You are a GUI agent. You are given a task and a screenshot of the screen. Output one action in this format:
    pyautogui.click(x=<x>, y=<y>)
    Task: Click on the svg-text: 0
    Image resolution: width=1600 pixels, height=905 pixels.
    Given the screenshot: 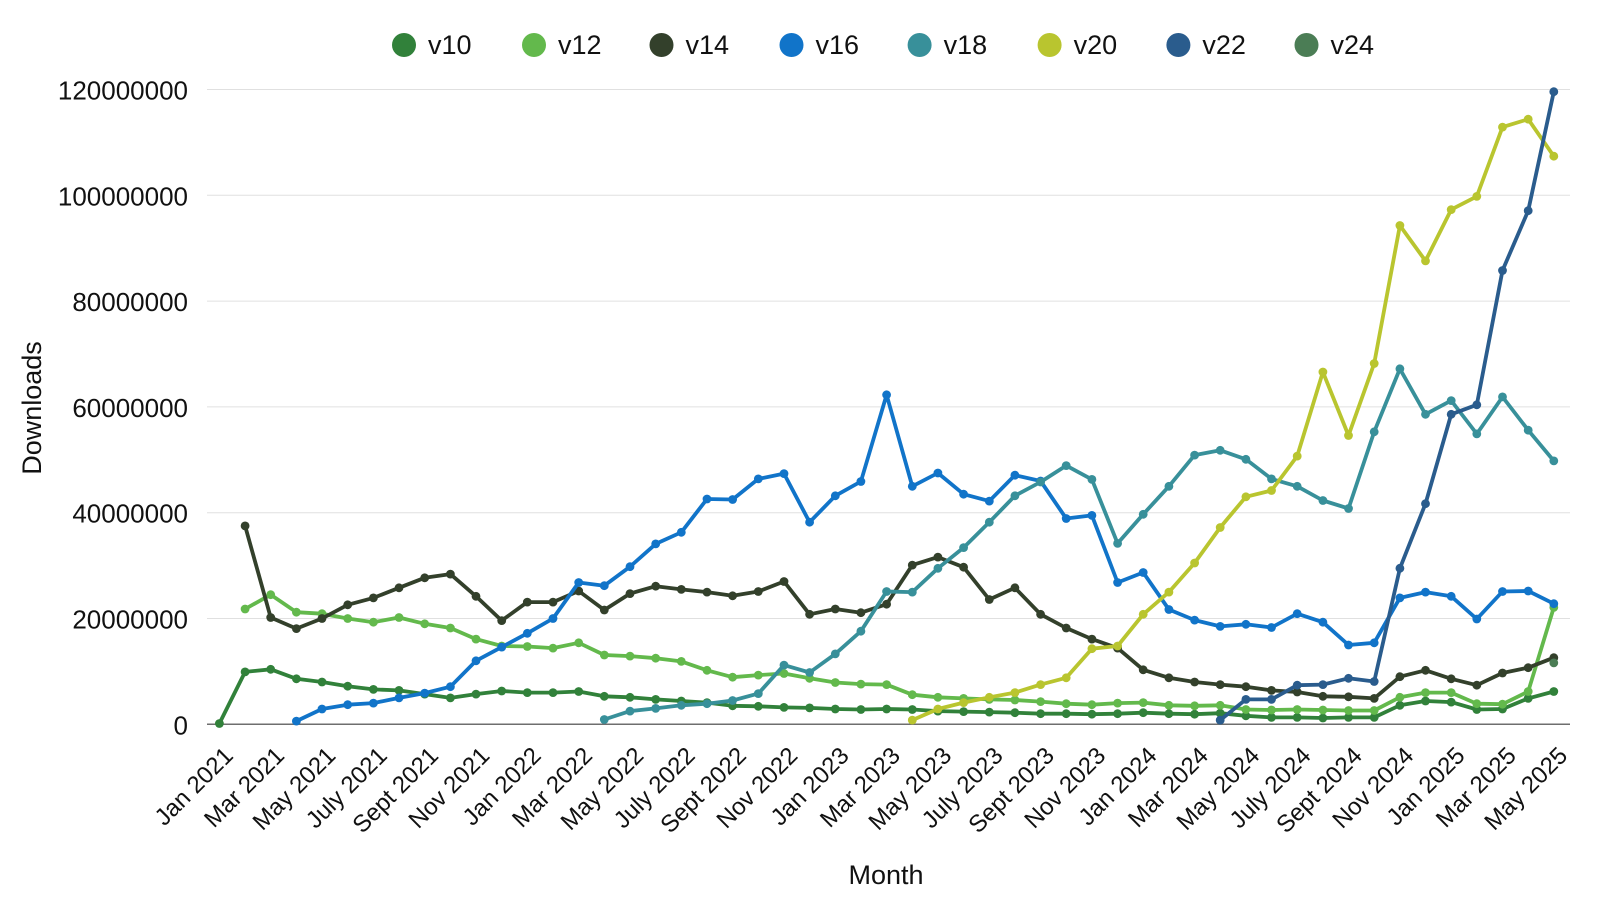 What is the action you would take?
    pyautogui.click(x=181, y=725)
    